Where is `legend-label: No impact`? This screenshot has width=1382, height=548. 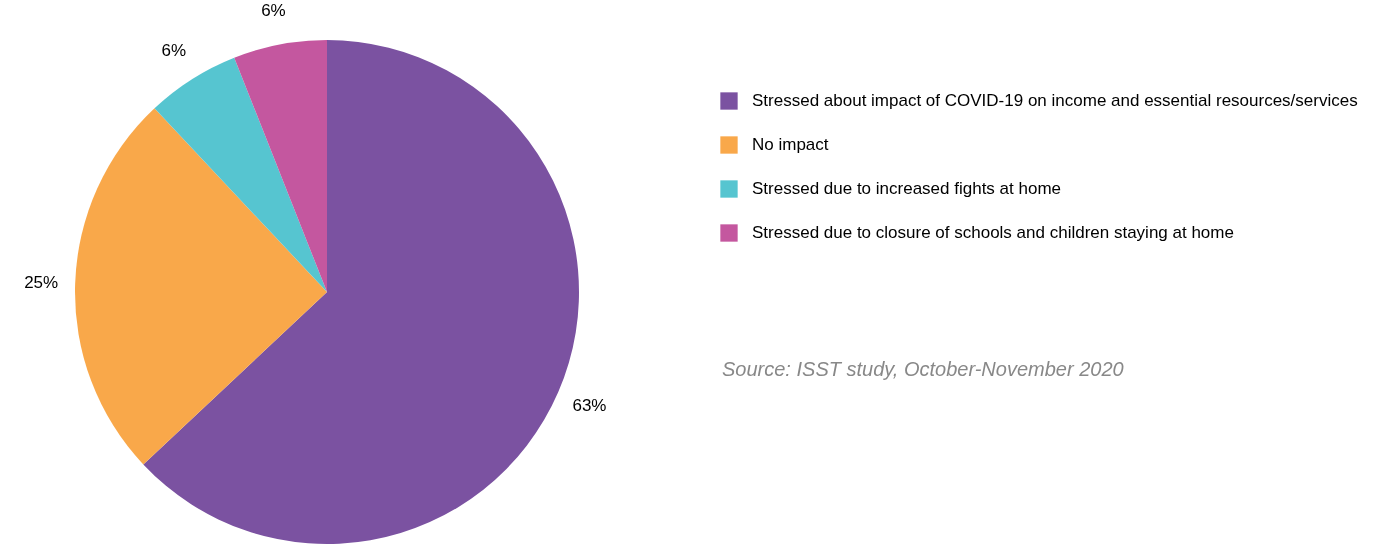 legend-label: No impact is located at coordinates (790, 144).